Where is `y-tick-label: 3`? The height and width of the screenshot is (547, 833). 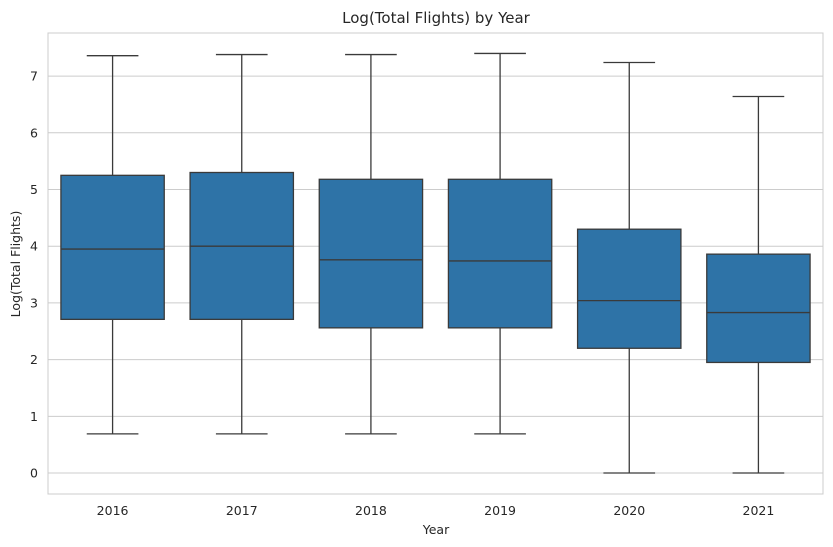
y-tick-label: 3 is located at coordinates (34, 302).